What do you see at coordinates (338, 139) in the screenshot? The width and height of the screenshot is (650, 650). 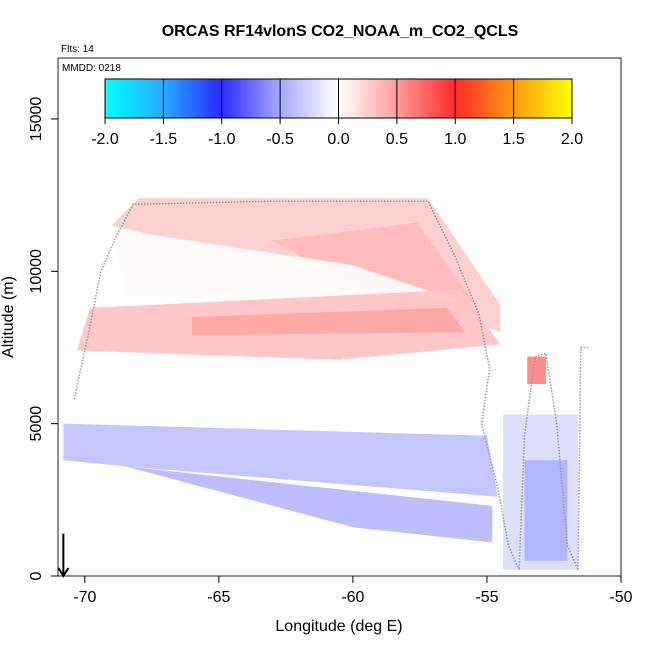 I see `colorbar-tick-label: 0.0` at bounding box center [338, 139].